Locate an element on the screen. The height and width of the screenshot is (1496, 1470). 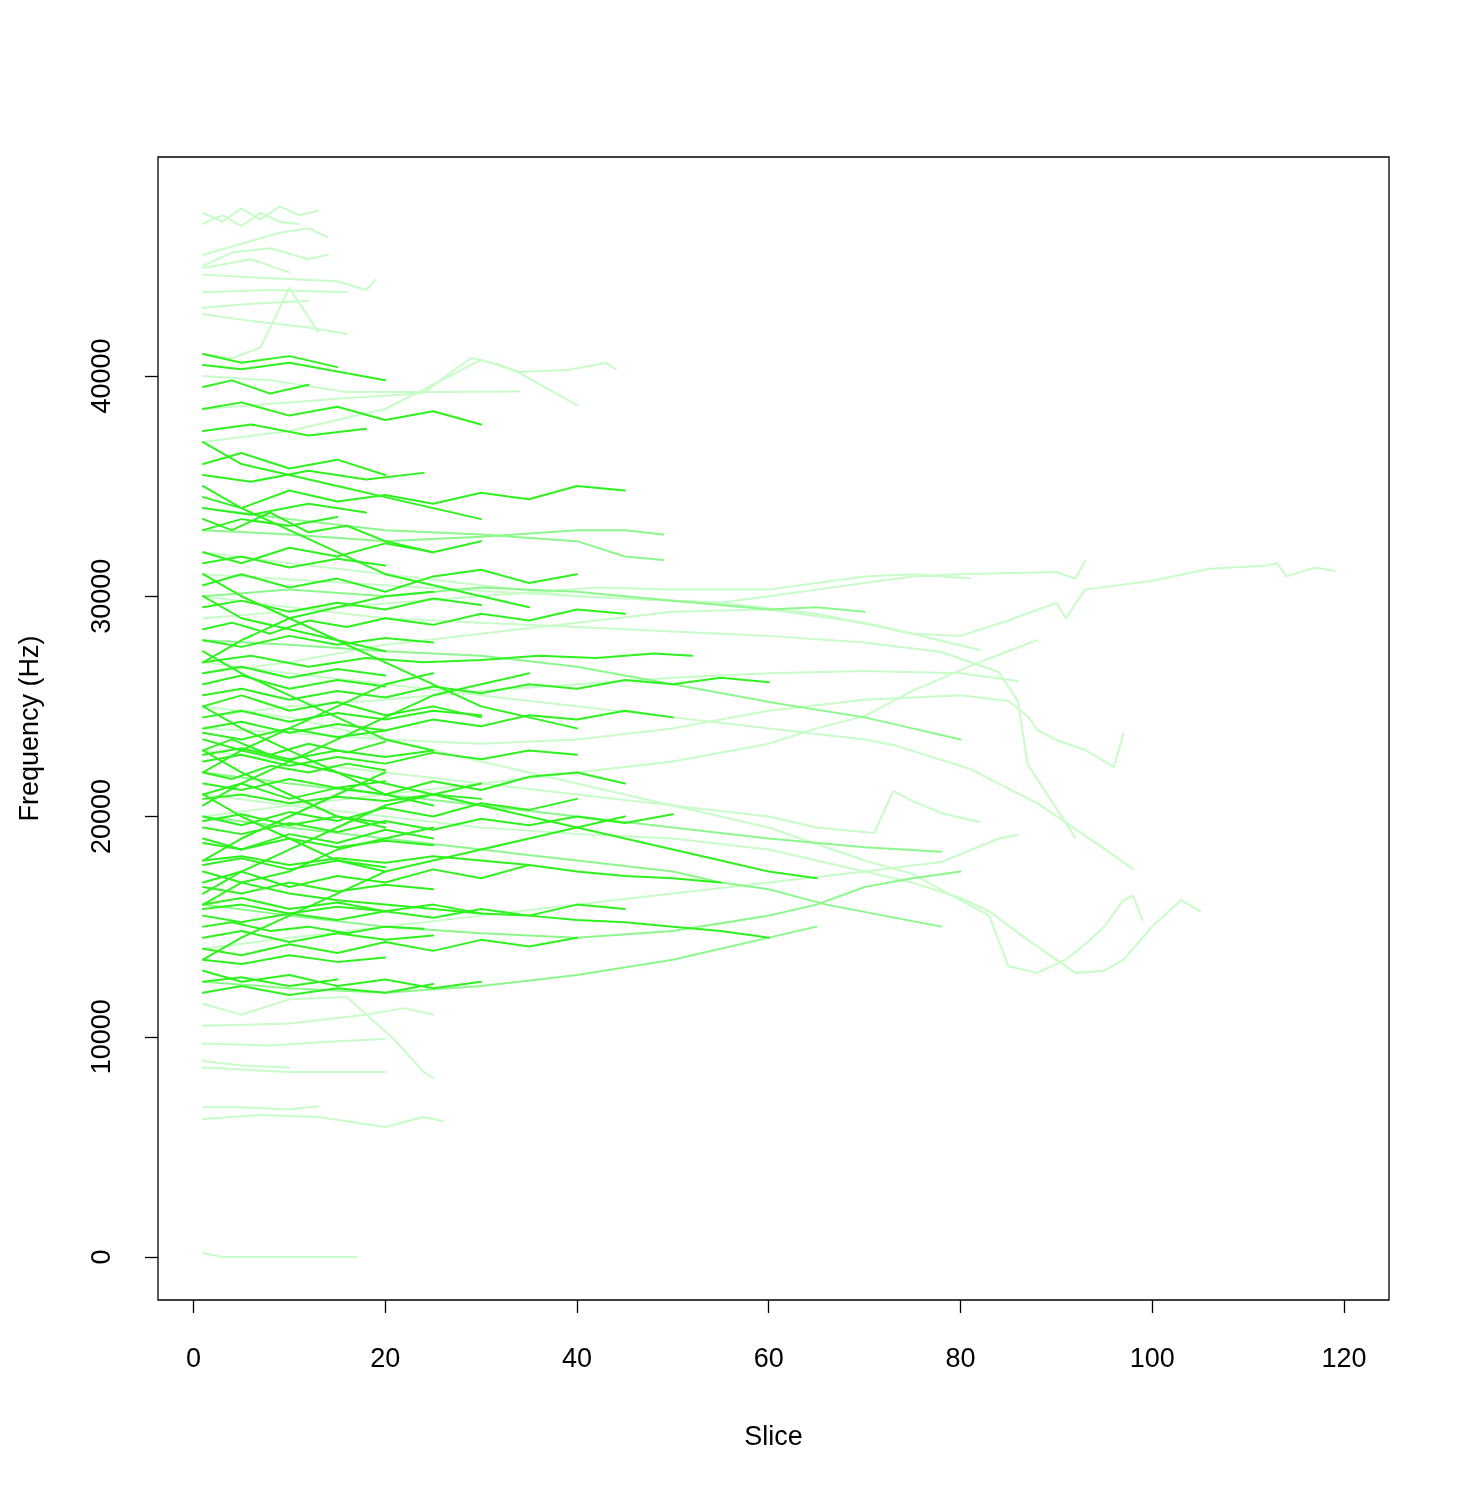
y-tick-label: 0 is located at coordinates (100, 1257).